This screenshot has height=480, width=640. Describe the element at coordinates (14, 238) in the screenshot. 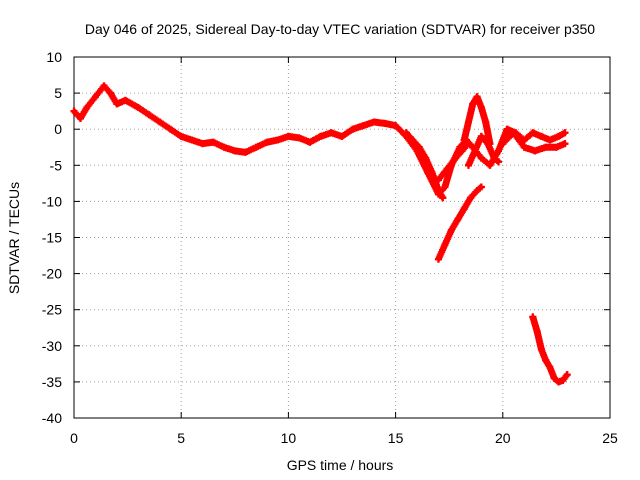

I see `y-axis-label: SDTVAR / TECUs` at that location.